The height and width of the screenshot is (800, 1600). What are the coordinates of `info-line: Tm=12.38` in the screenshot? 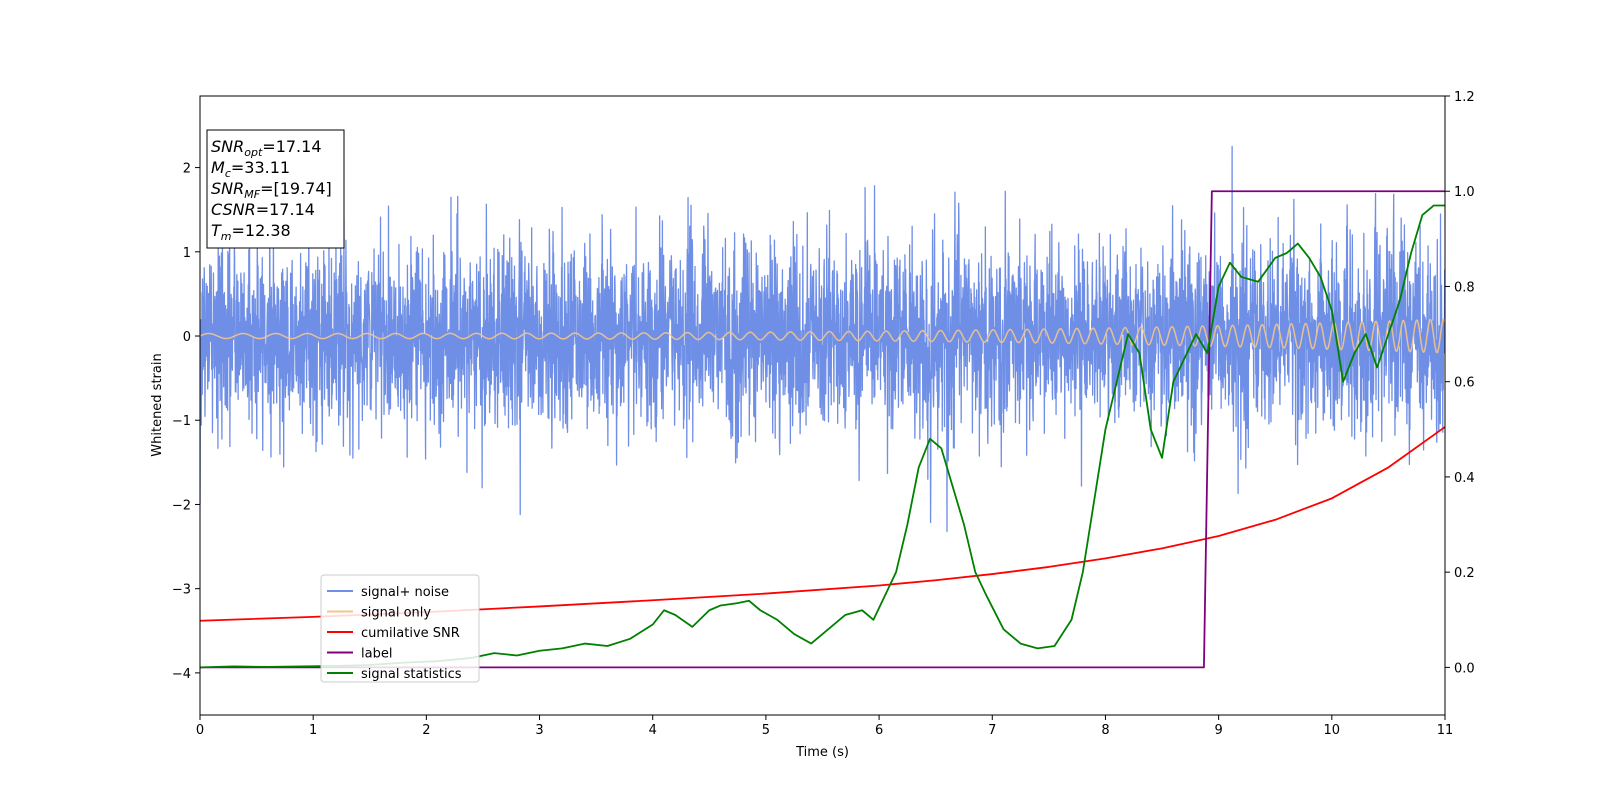 It's located at (251, 232).